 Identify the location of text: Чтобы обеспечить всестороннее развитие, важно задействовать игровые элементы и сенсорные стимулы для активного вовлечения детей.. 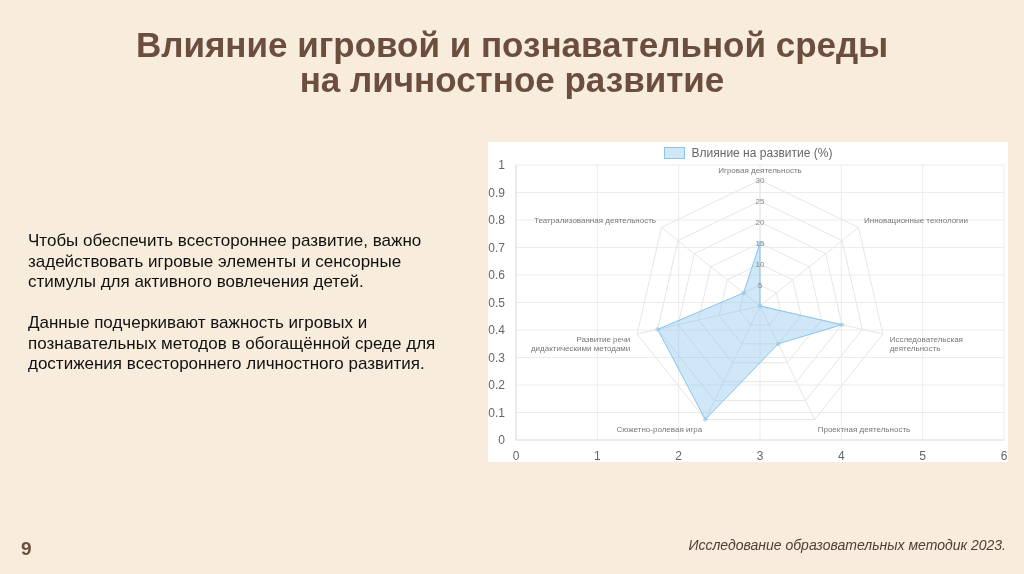
(225, 262).